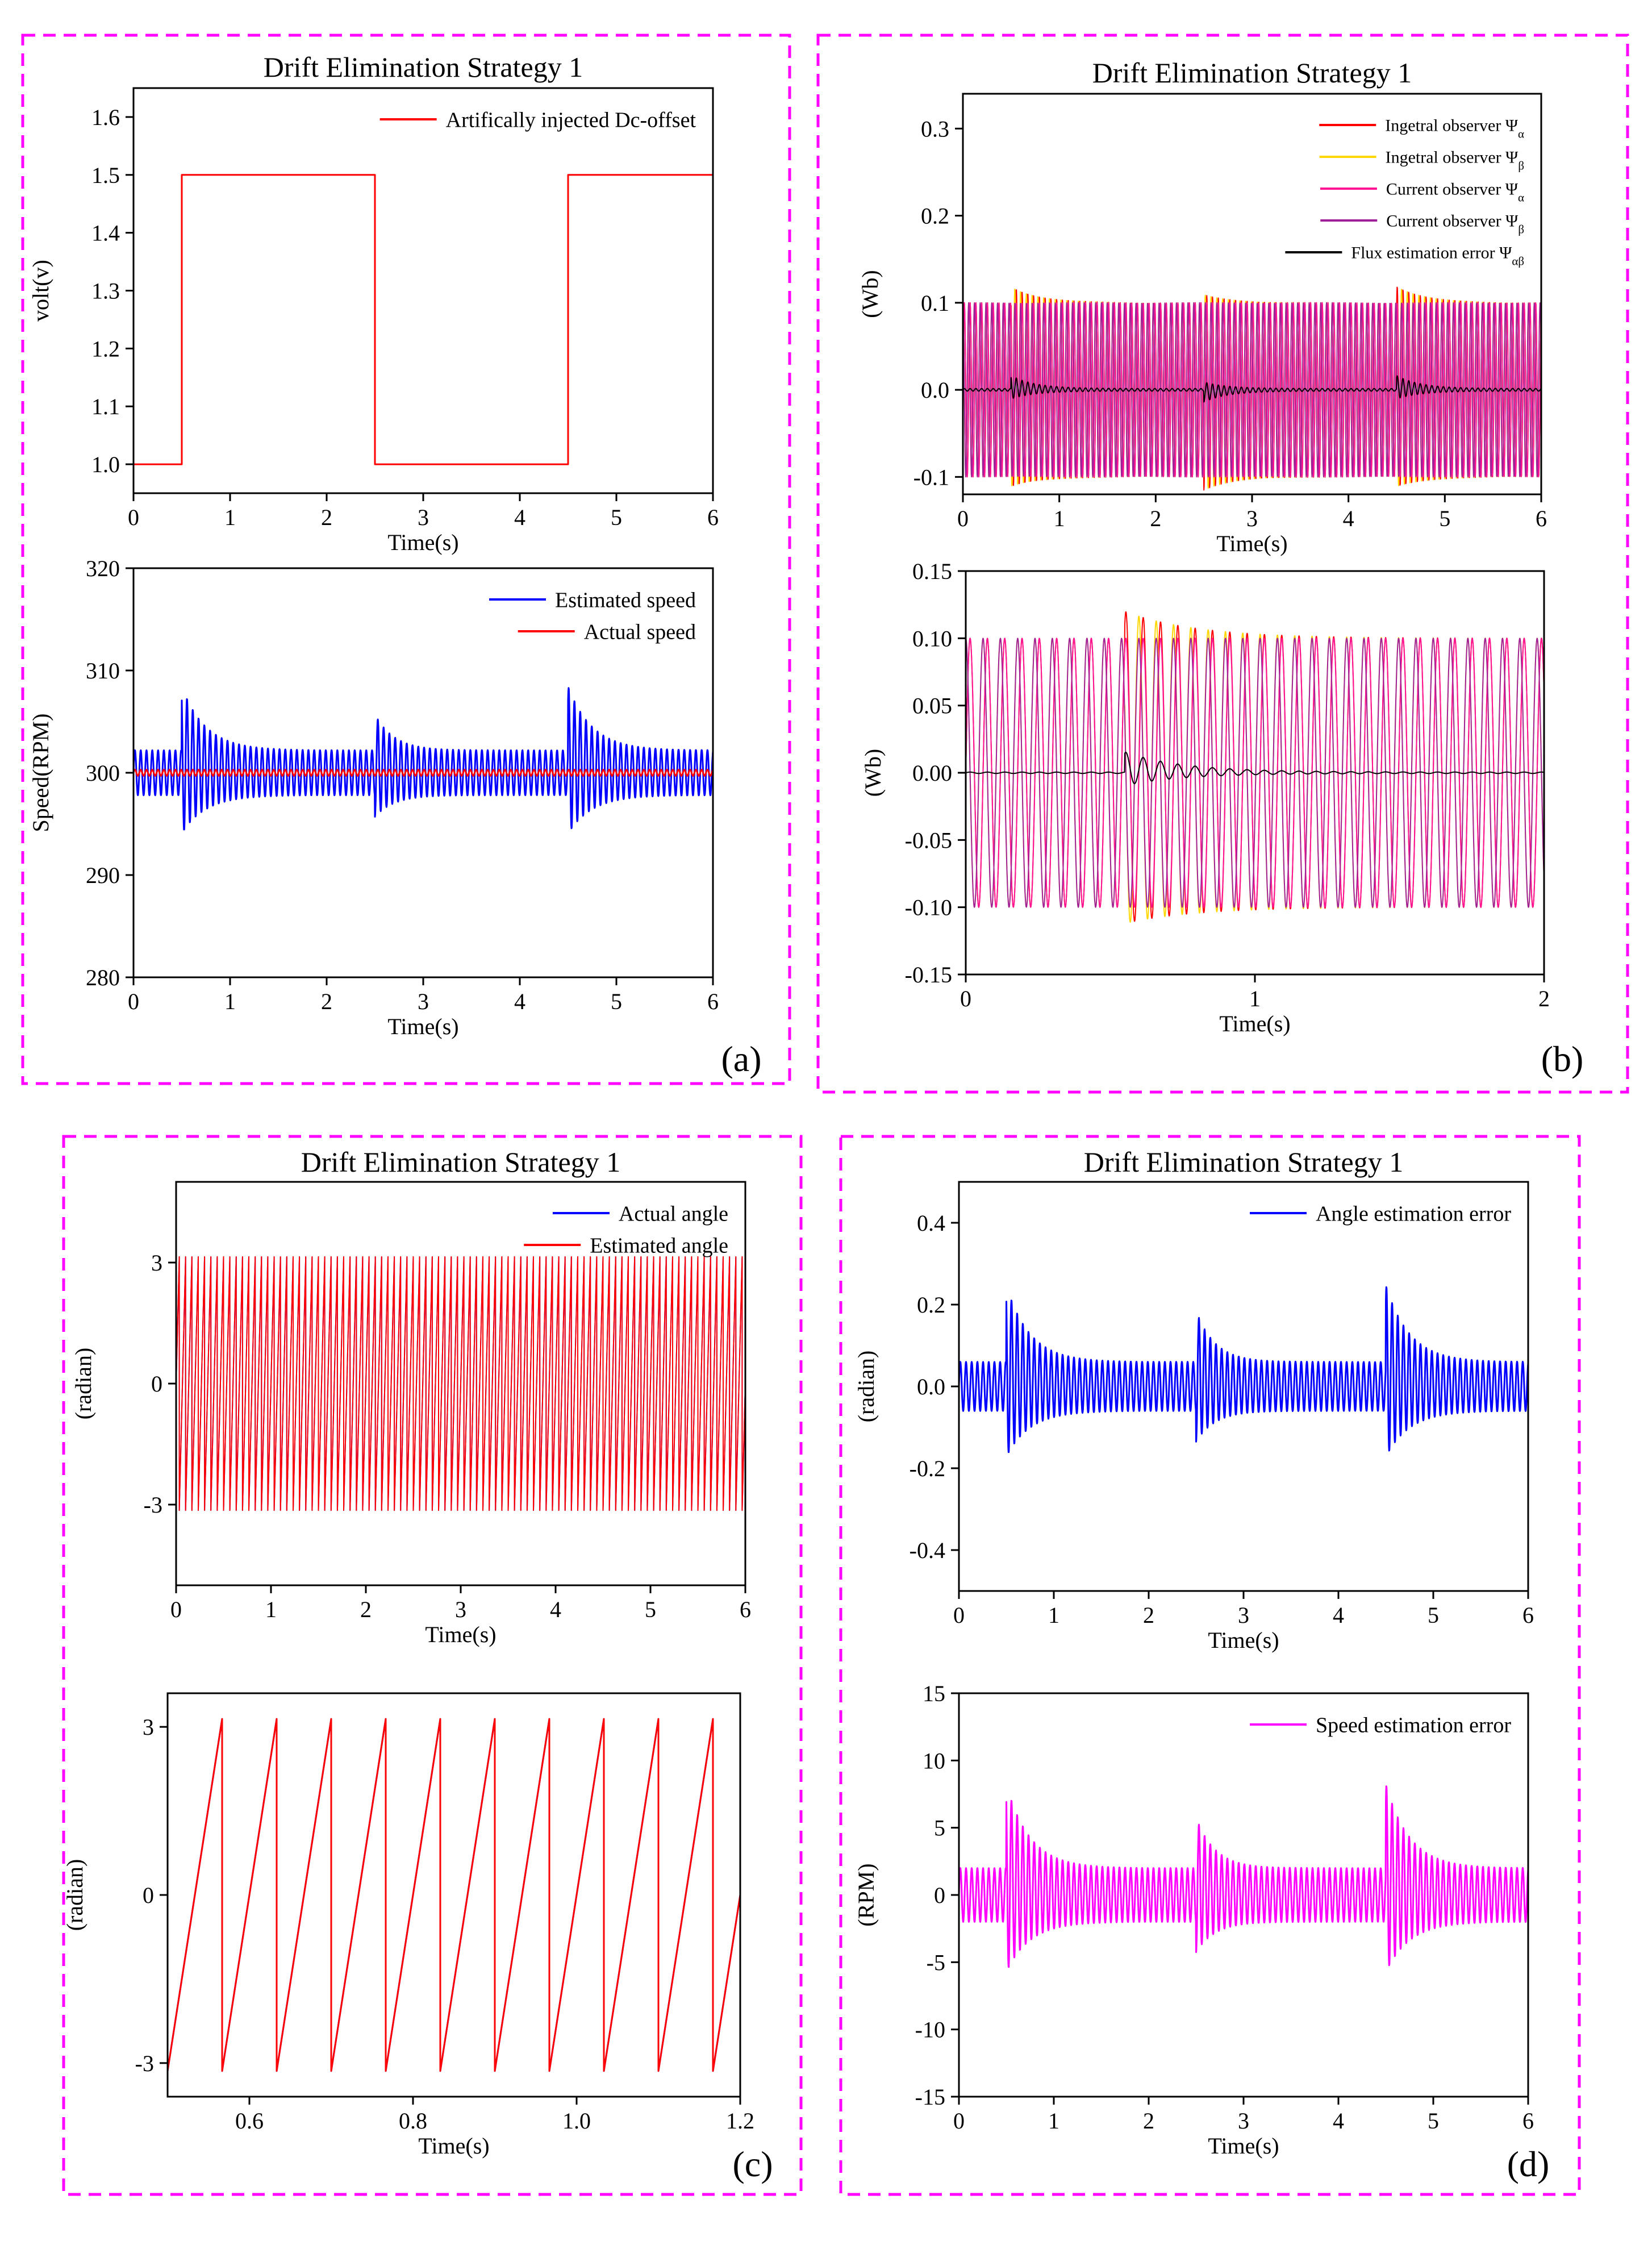 The image size is (1652, 2241). I want to click on y-tick-label: 0.15, so click(932, 571).